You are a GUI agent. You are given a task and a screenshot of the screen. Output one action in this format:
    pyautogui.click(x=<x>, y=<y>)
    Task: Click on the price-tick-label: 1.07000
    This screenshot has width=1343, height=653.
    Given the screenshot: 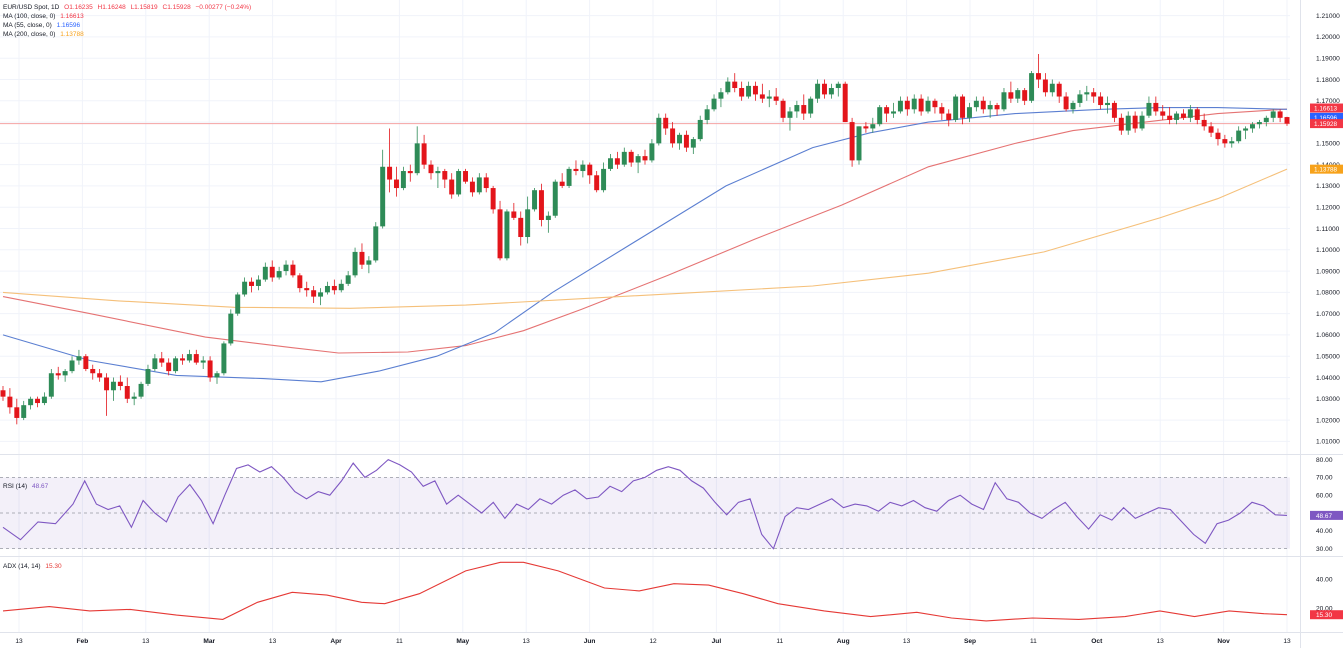 What is the action you would take?
    pyautogui.click(x=1328, y=314)
    